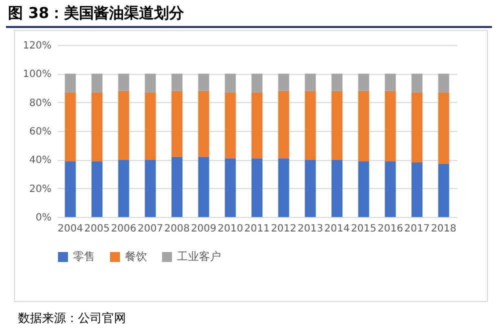 The width and height of the screenshot is (499, 333). Describe the element at coordinates (199, 256) in the screenshot. I see `legend-label: 工业客户` at that location.